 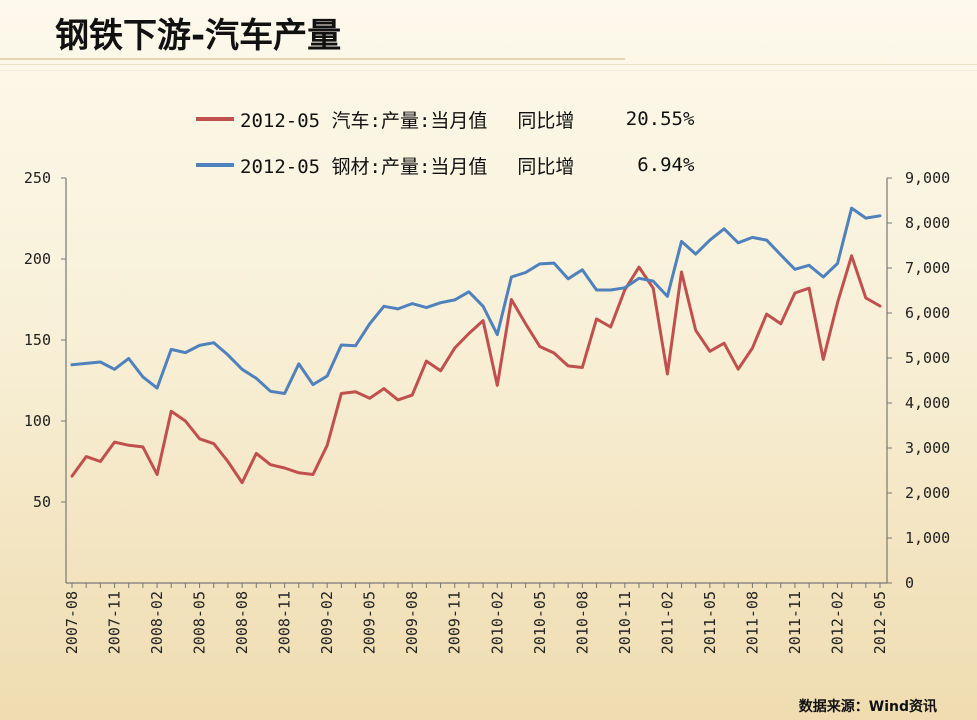 I want to click on x-tick-label: 2012-05, so click(x=880, y=622).